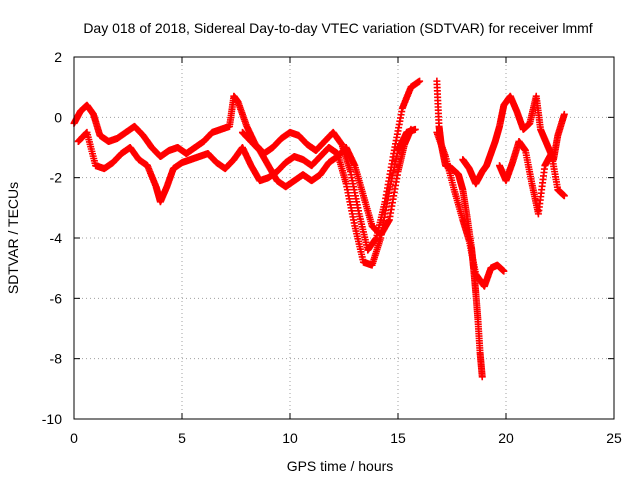 This screenshot has width=640, height=480. Describe the element at coordinates (182, 438) in the screenshot. I see `x-tick-label: 5` at that location.